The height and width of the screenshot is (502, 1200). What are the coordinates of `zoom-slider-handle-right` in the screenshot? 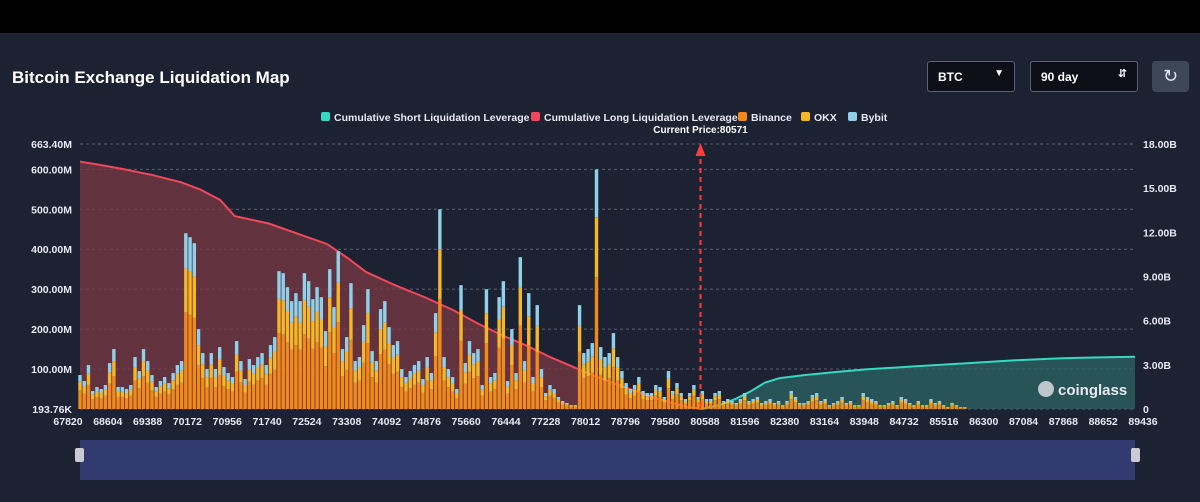 It's located at (1135, 455).